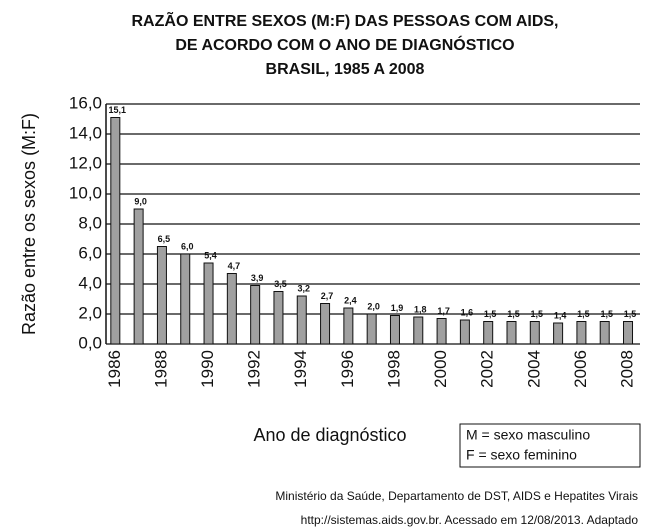 This screenshot has width=648, height=531. What do you see at coordinates (373, 306) in the screenshot?
I see `value-label: 2,0` at bounding box center [373, 306].